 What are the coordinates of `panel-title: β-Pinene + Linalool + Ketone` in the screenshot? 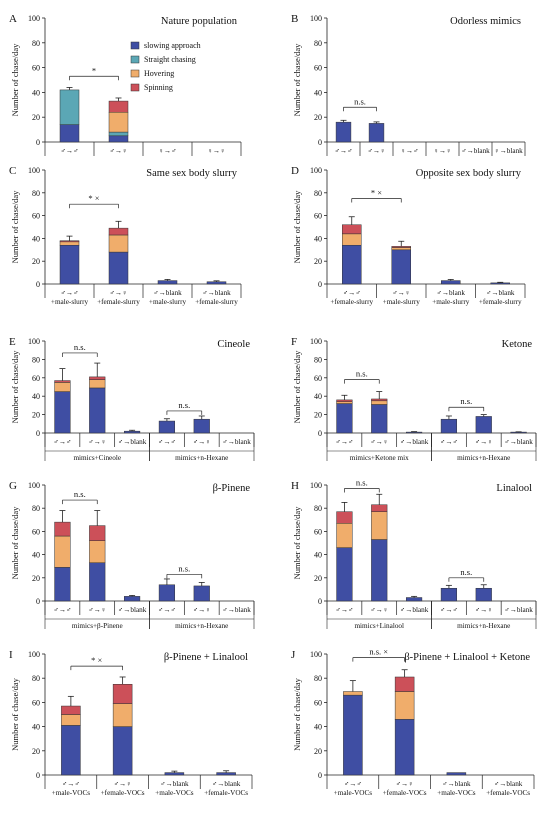 It's located at (467, 657).